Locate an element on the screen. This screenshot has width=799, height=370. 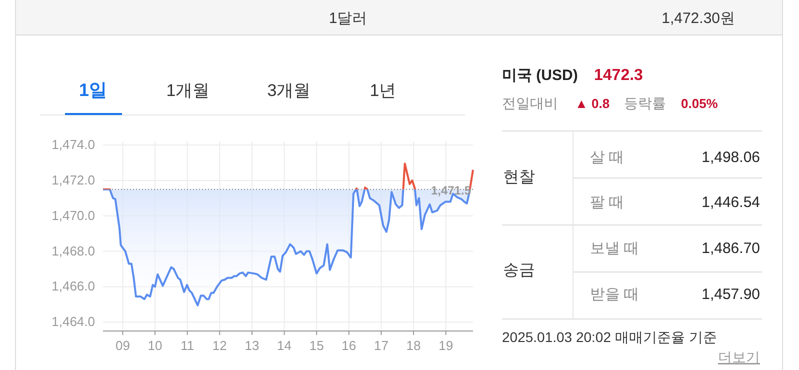
x-tick-label: 15 is located at coordinates (316, 345).